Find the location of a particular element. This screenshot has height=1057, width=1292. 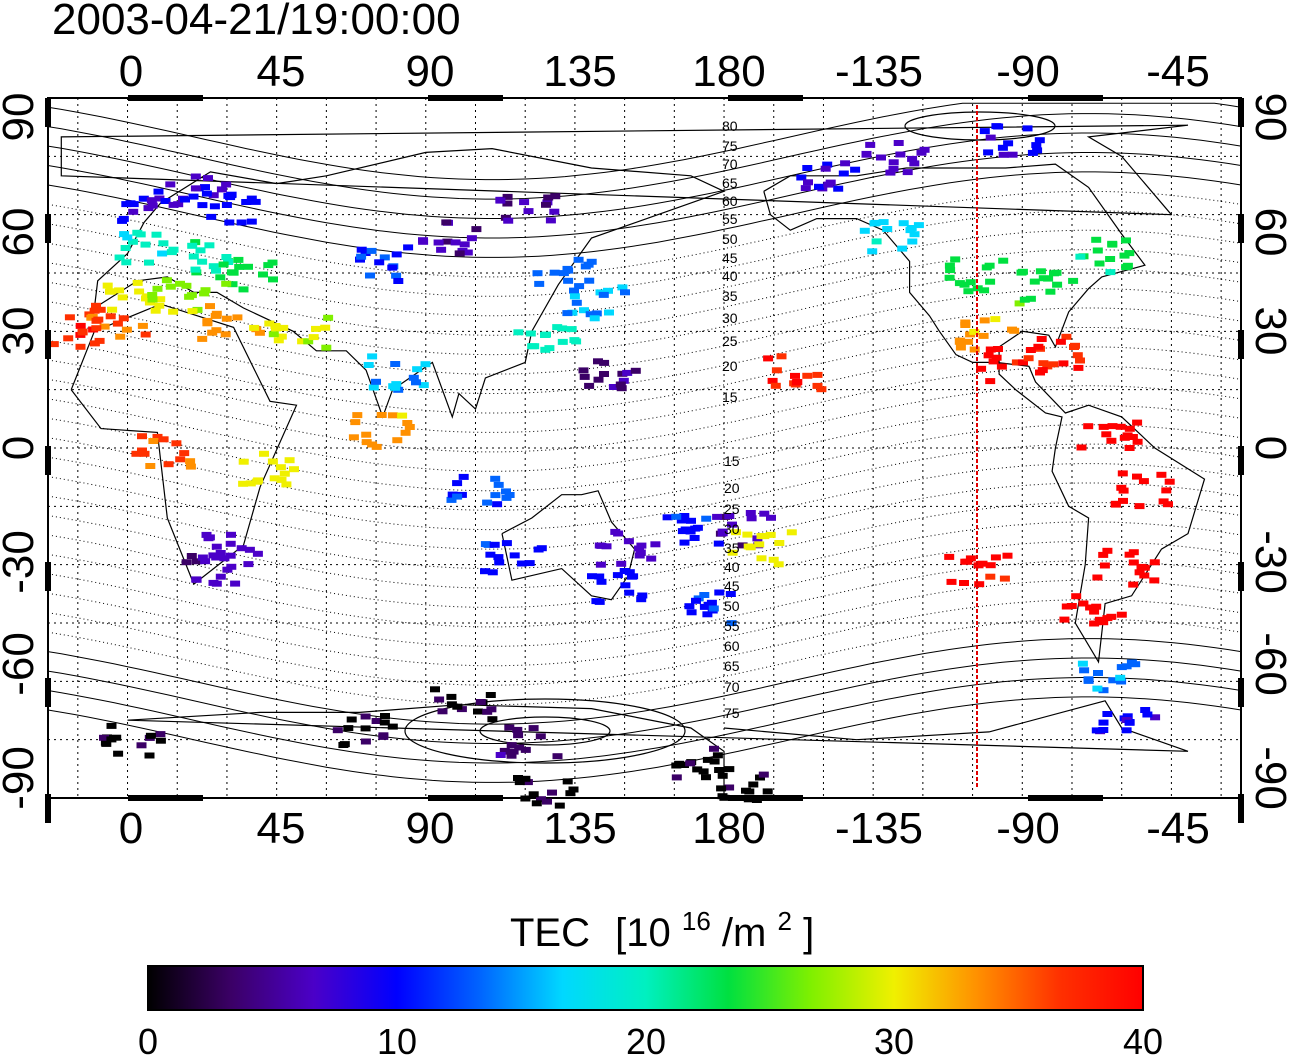

top-lon-label: 90 is located at coordinates (430, 71).